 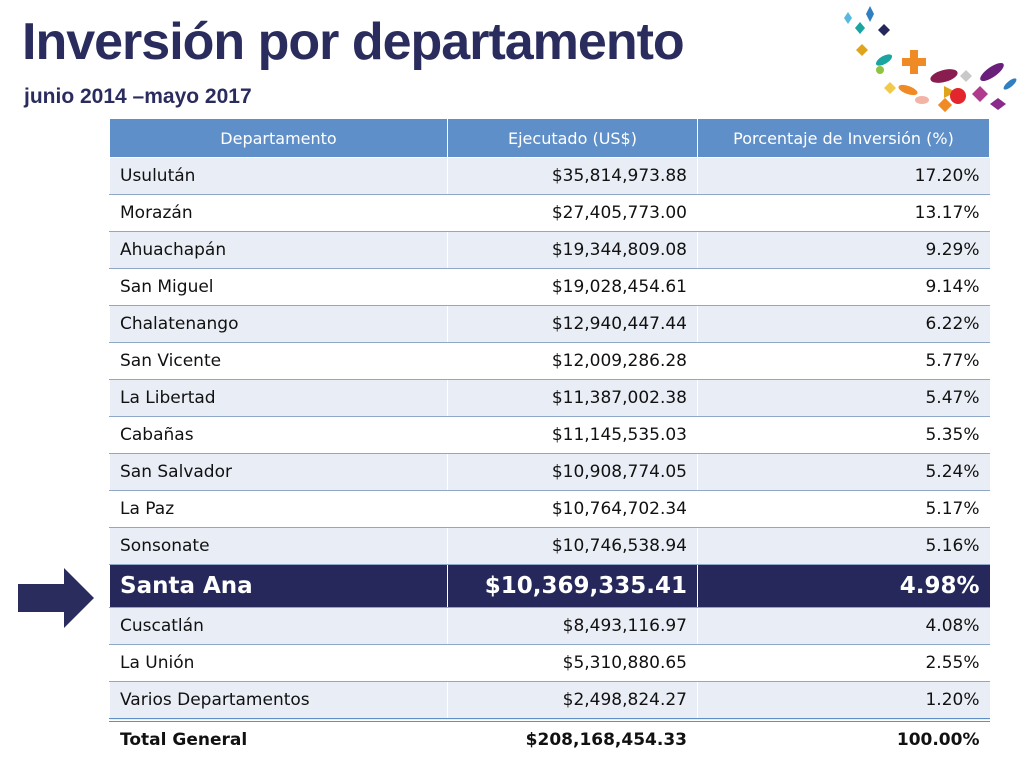 What do you see at coordinates (138, 96) in the screenshot?
I see `slide-subtitle: junio 2014 –mayo 2017` at bounding box center [138, 96].